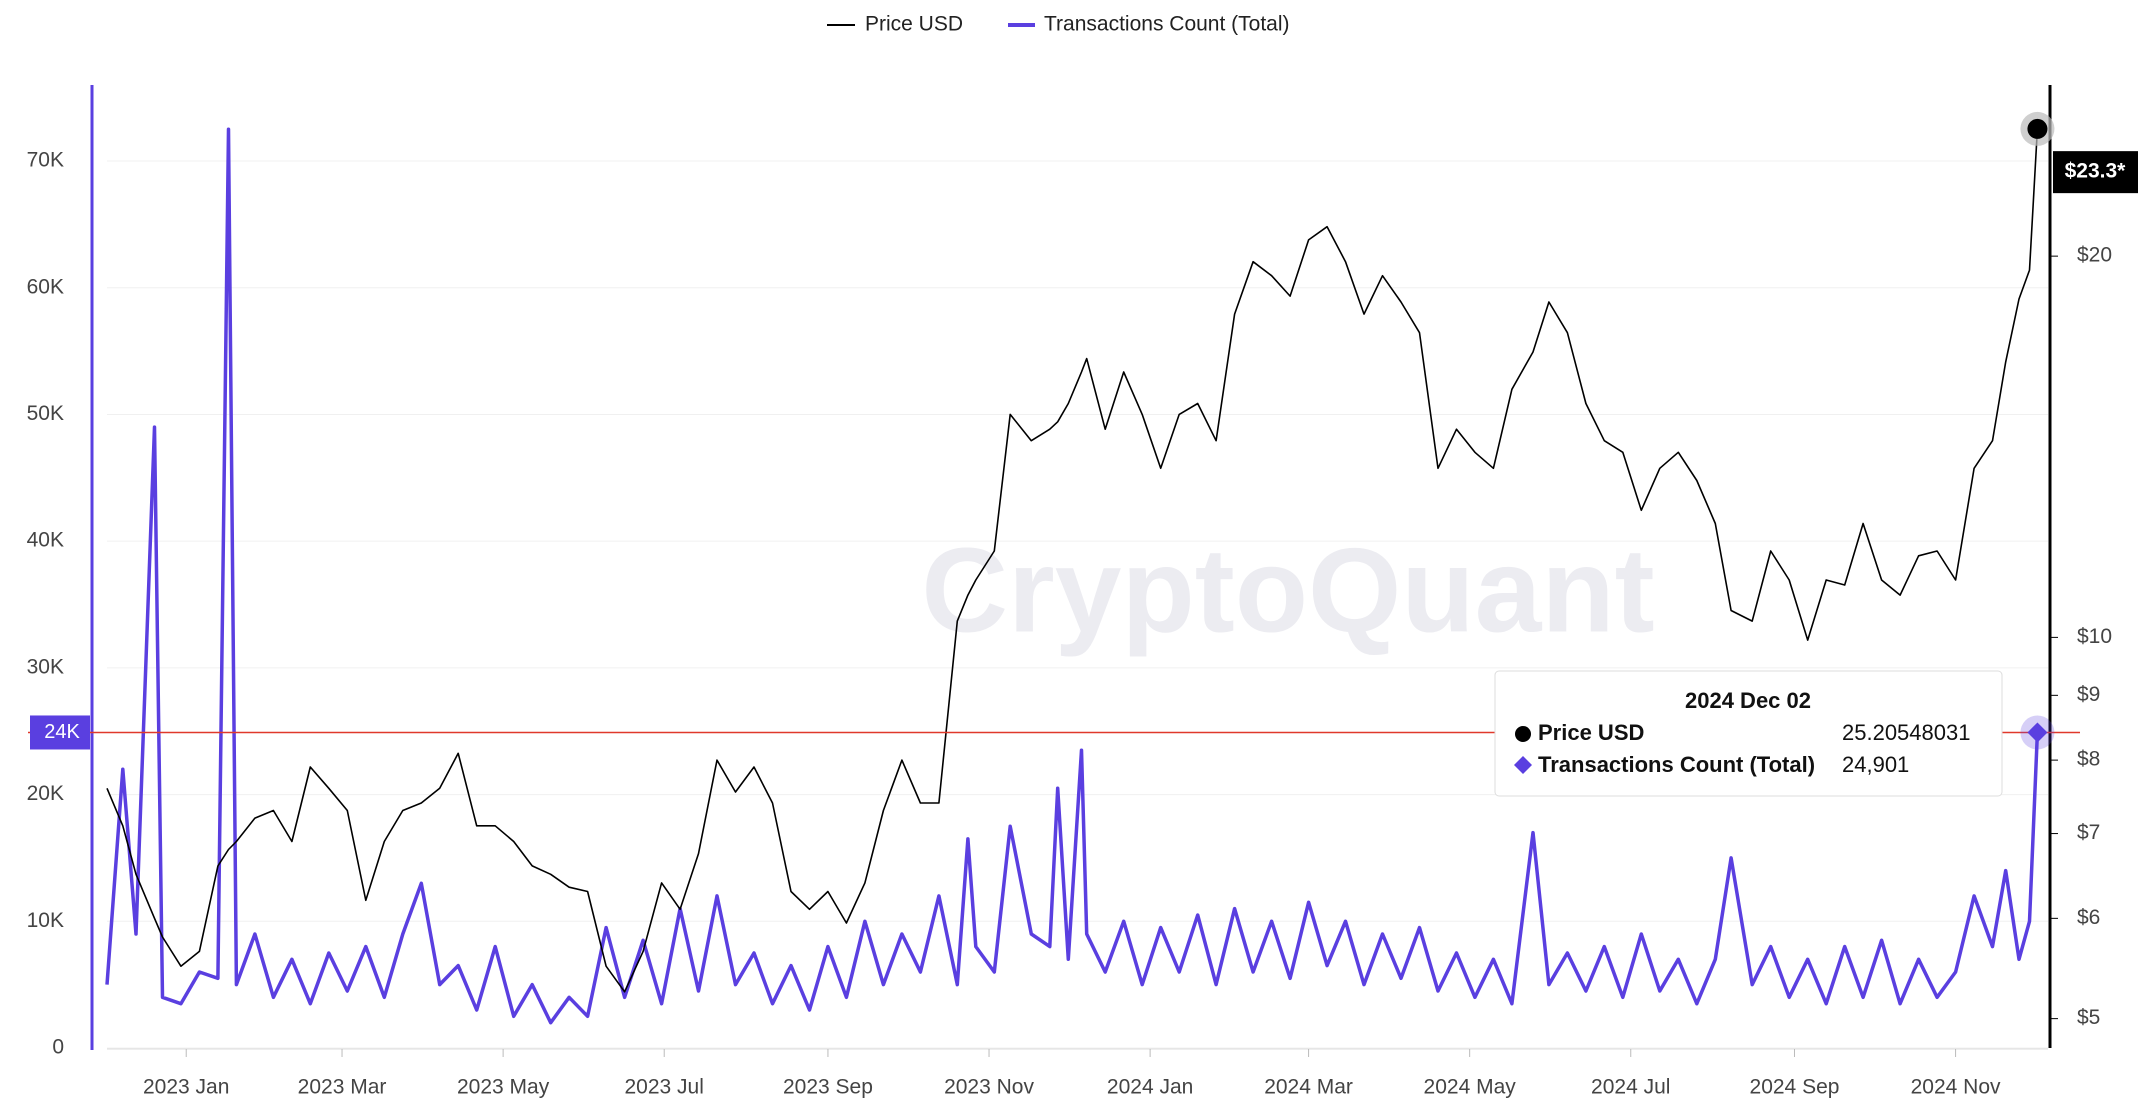 This screenshot has width=2138, height=1104. I want to click on tooltip-tx-name: Transactions Count (Total), so click(1676, 764).